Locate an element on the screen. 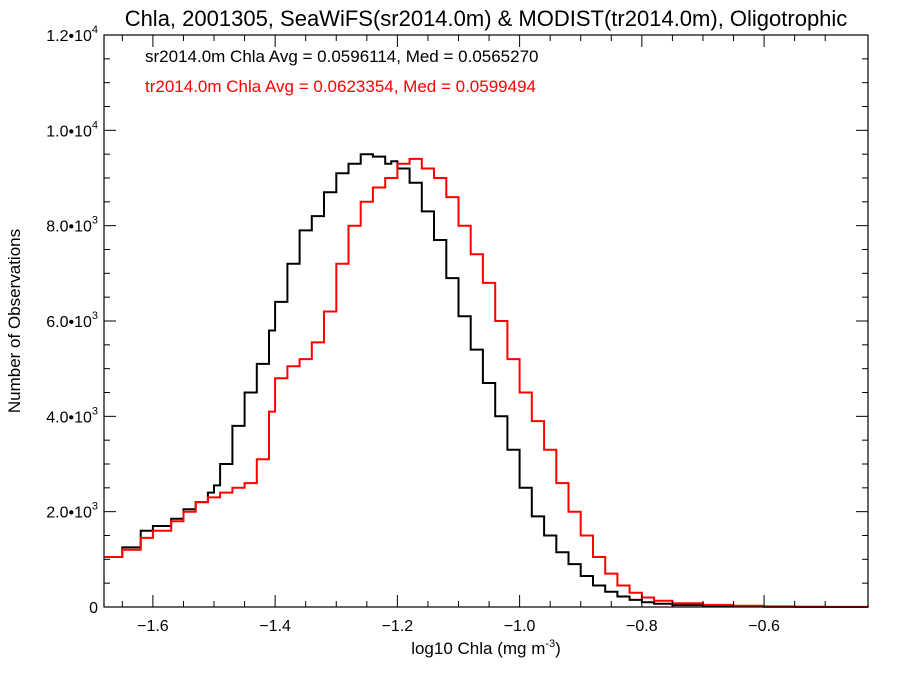 This screenshot has width=900, height=675. y-tick-label: 6.0•103 is located at coordinates (72, 320).